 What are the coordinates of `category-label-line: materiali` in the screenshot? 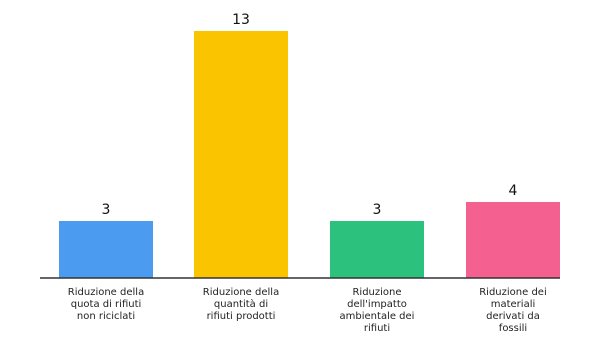 It's located at (513, 304).